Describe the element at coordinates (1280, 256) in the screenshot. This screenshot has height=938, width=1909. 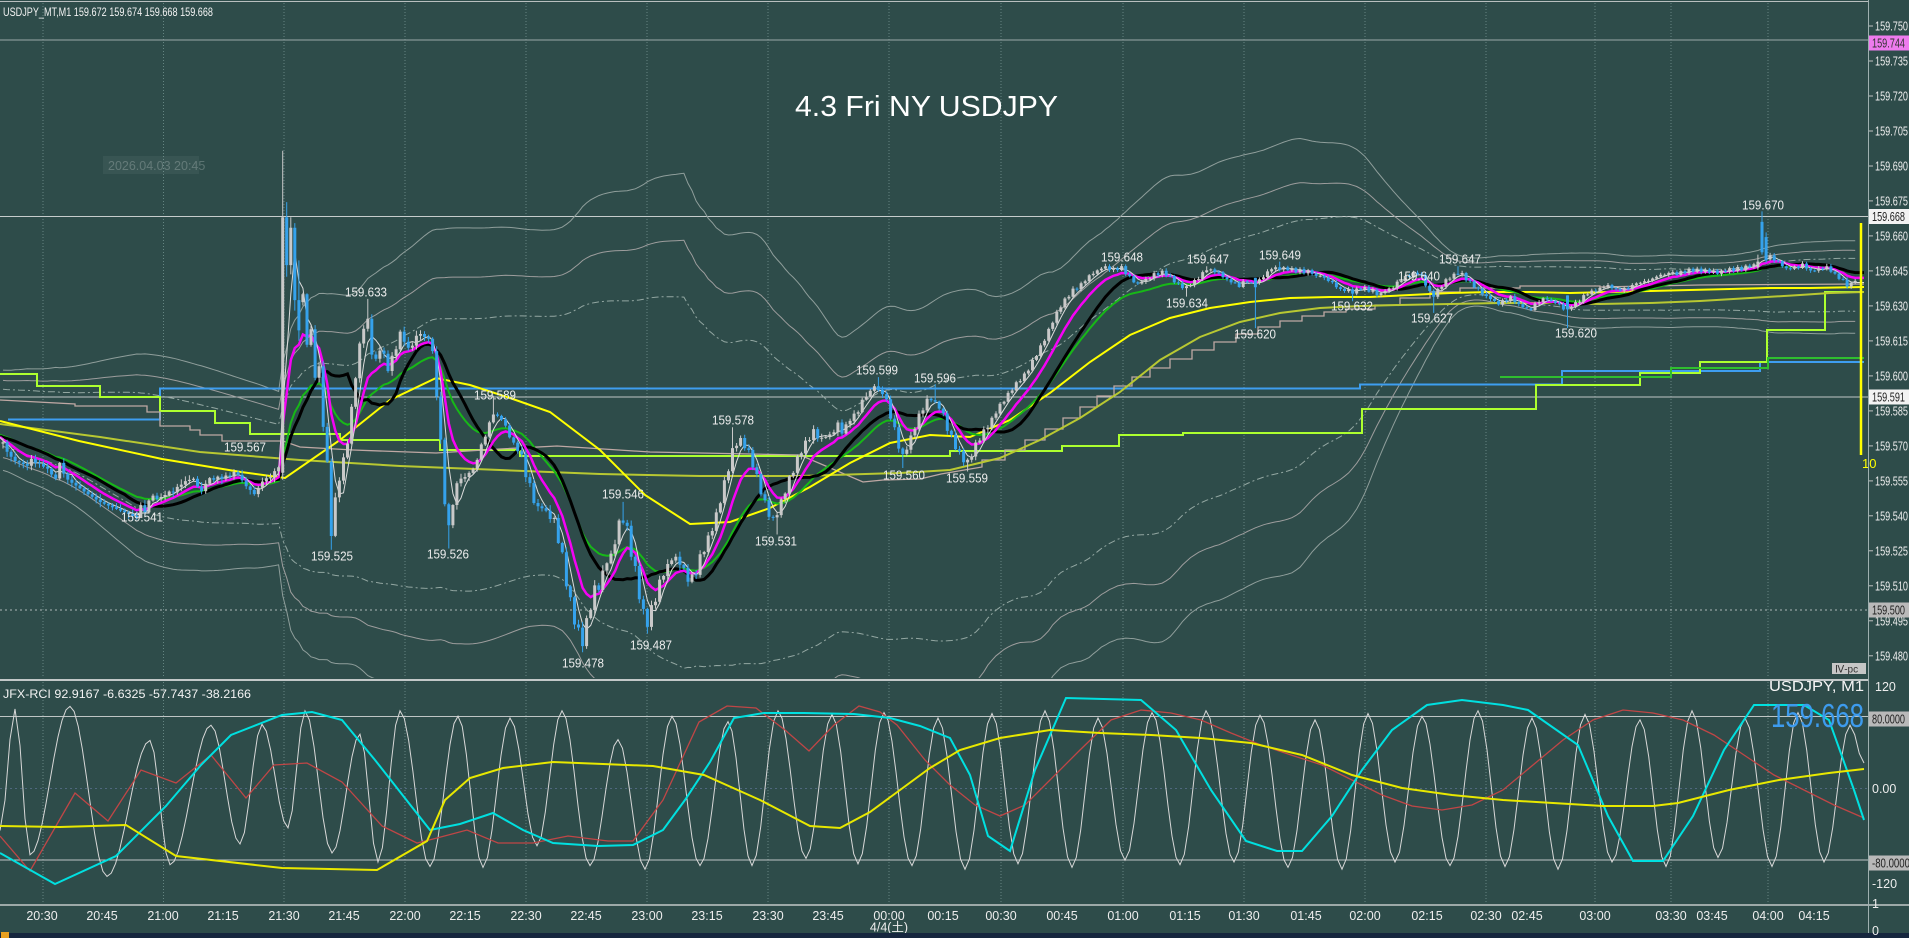
I see `svg-text: 159.649` at that location.